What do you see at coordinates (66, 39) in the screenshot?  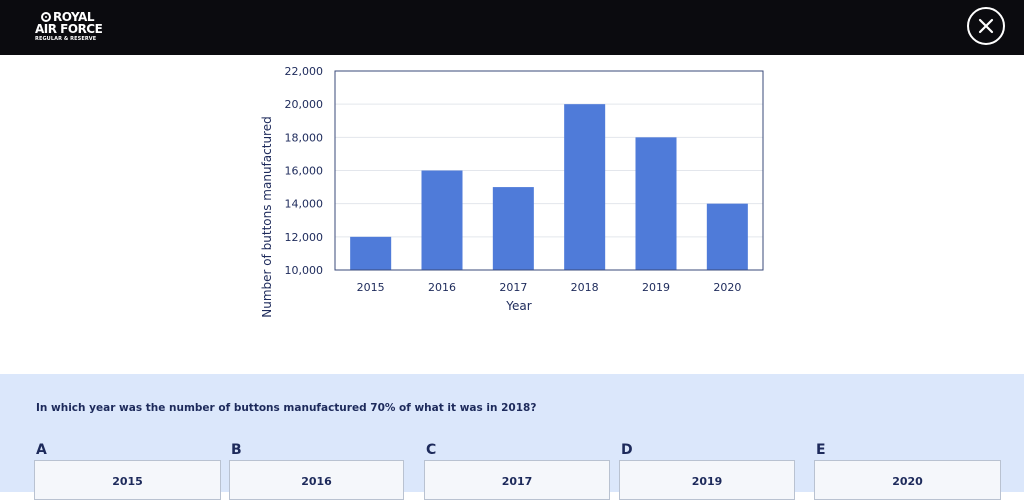 I see `logo-line-3: REGULAR & RESERVE` at bounding box center [66, 39].